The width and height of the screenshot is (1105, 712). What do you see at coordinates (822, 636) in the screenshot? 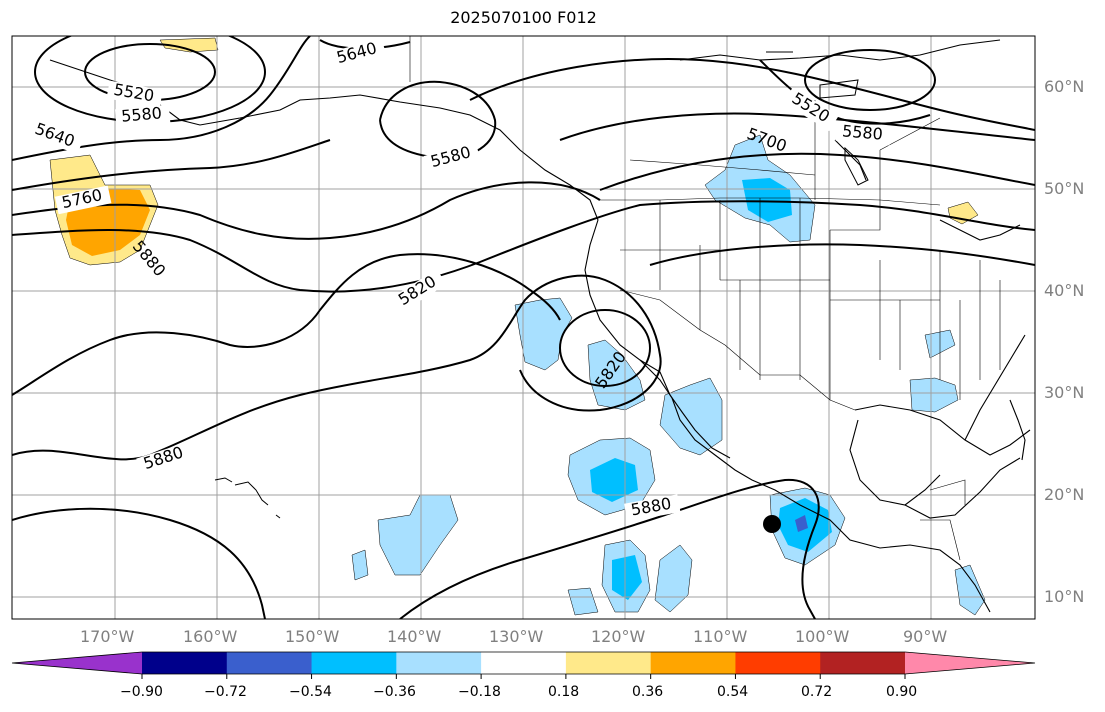
I see `lon-tick-label: 100°W` at bounding box center [822, 636].